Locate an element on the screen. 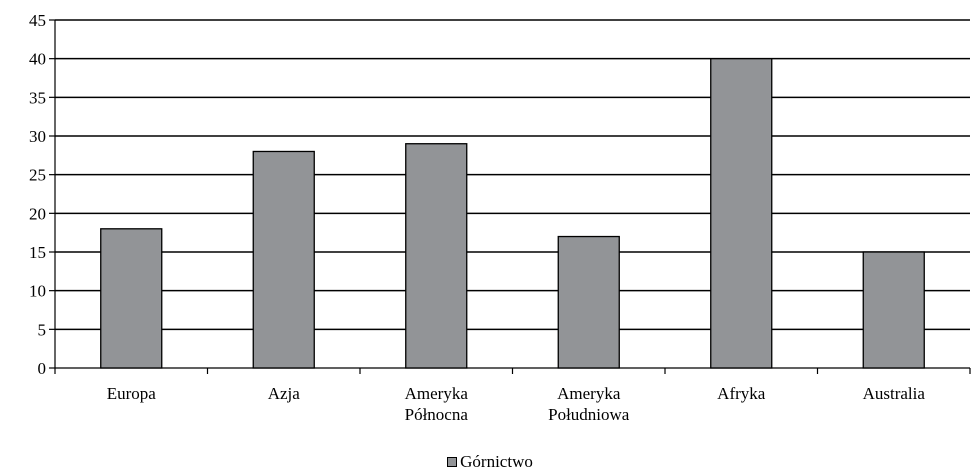  x-category-label: Europa is located at coordinates (132, 393).